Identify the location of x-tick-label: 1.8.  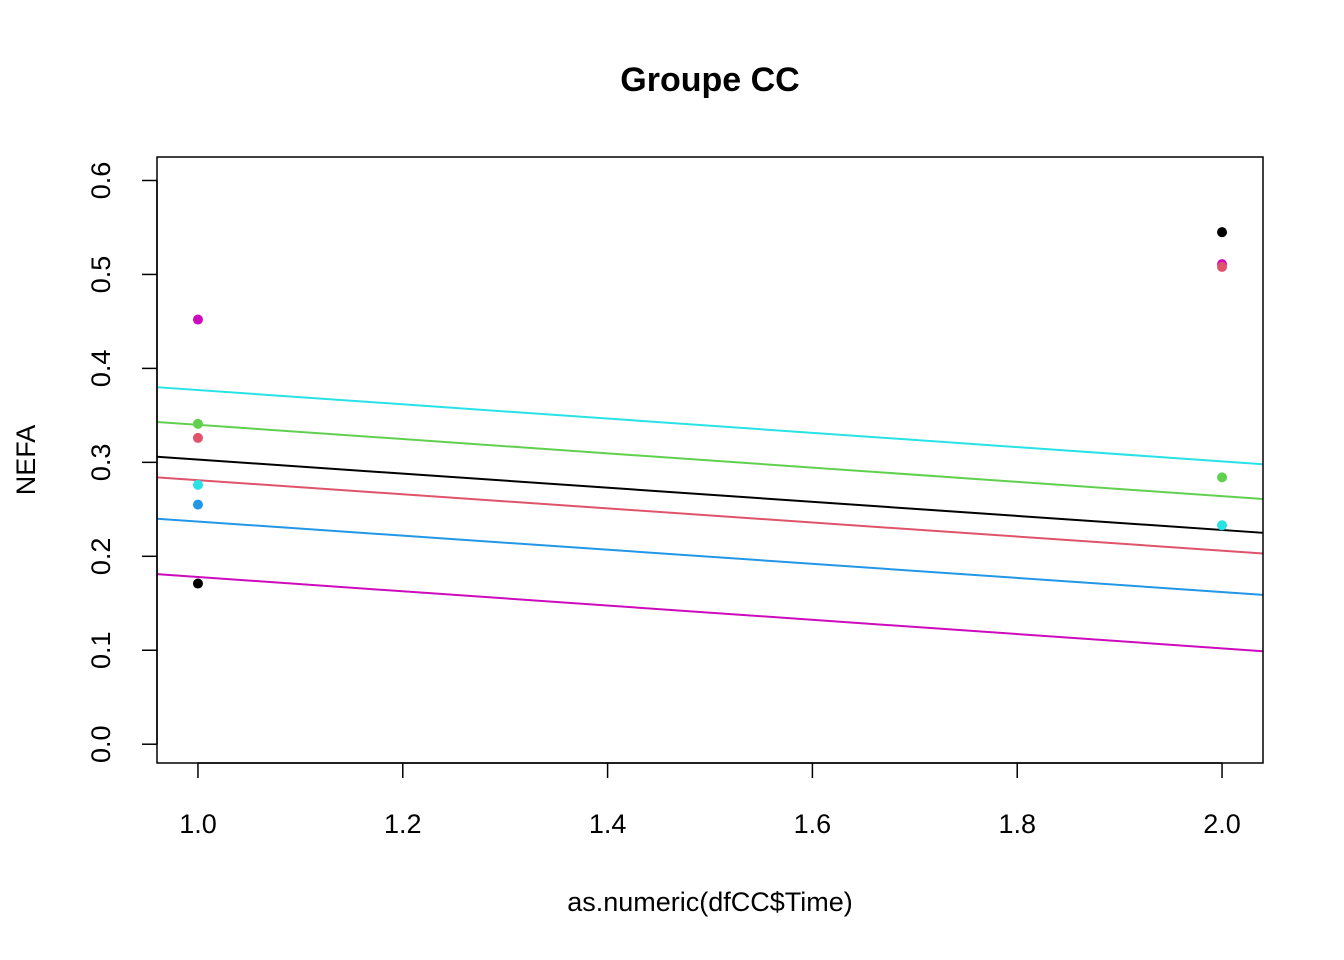
(1017, 824).